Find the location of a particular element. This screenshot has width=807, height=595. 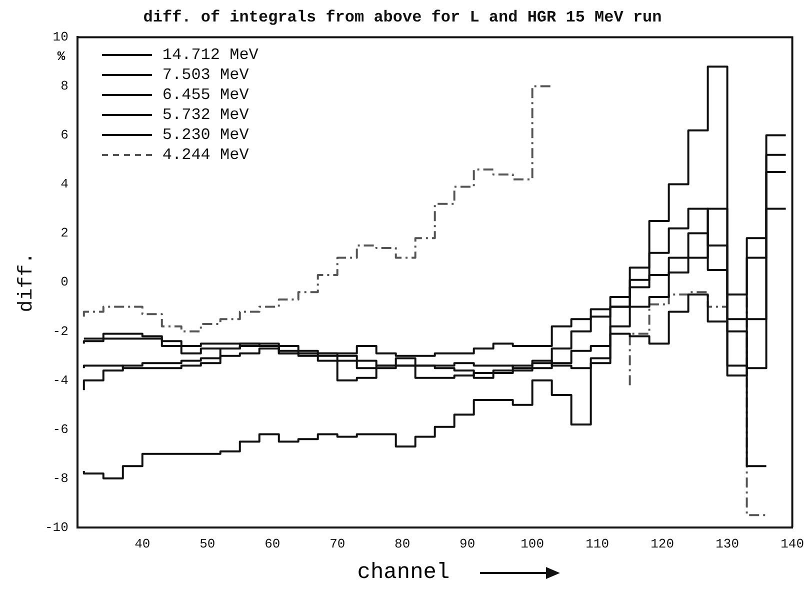

x-axis-title: channel is located at coordinates (403, 572).